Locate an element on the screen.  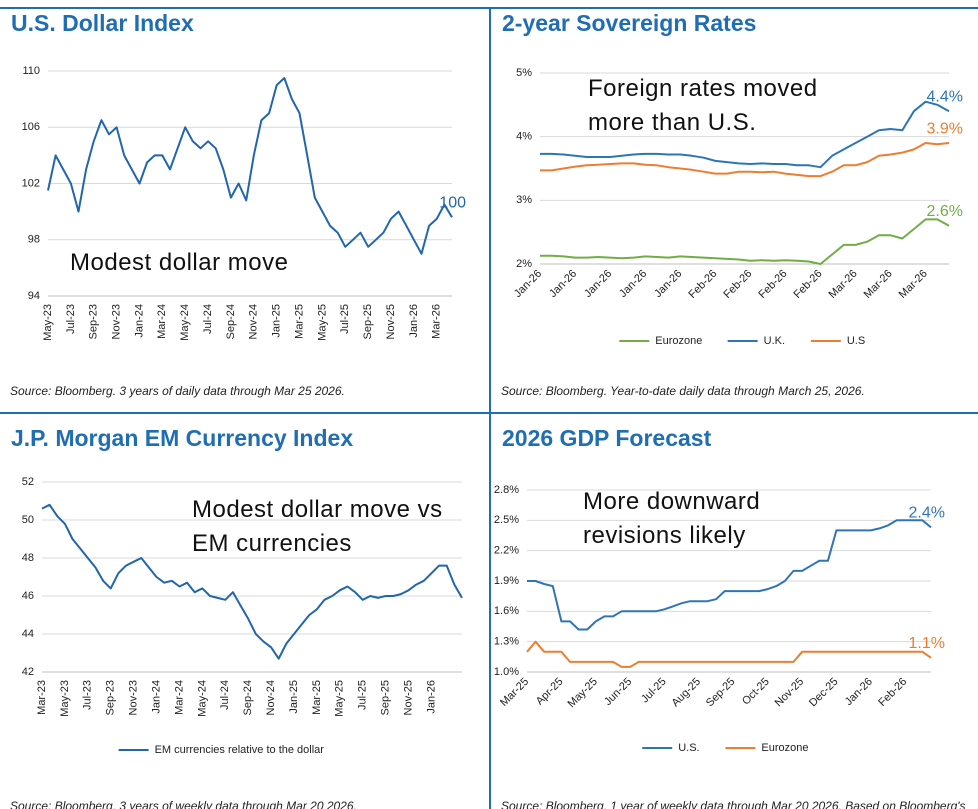
legend-label: U.S is located at coordinates (856, 341).